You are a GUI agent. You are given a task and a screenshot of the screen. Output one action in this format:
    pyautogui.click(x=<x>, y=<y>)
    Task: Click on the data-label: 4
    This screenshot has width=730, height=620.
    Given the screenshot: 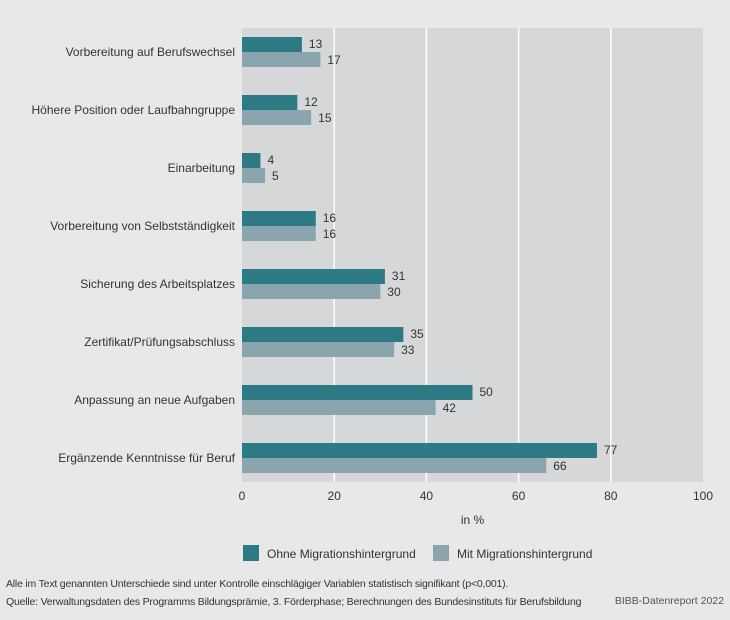 What is the action you would take?
    pyautogui.click(x=270, y=160)
    